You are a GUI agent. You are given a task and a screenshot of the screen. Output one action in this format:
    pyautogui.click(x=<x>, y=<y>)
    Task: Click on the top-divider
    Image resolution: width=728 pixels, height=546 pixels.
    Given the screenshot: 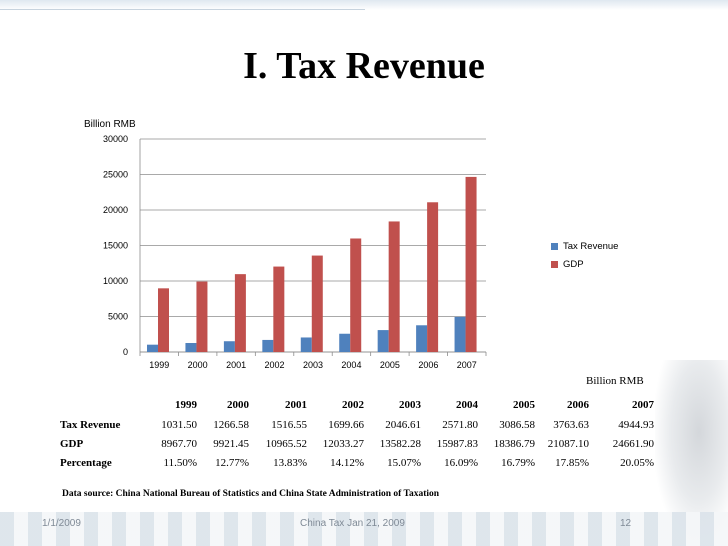 What is the action you would take?
    pyautogui.click(x=182, y=9)
    